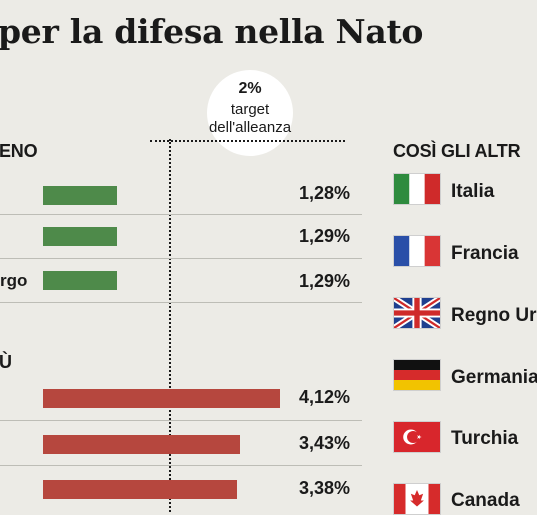 The height and width of the screenshot is (515, 537). I want to click on target-header-dotted-line, so click(247, 141).